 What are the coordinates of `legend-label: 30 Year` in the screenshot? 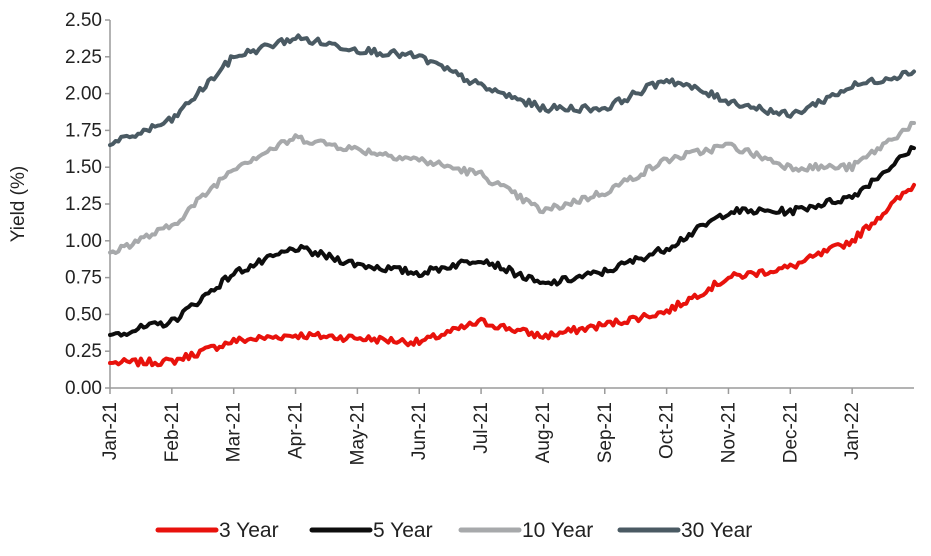 It's located at (716, 530).